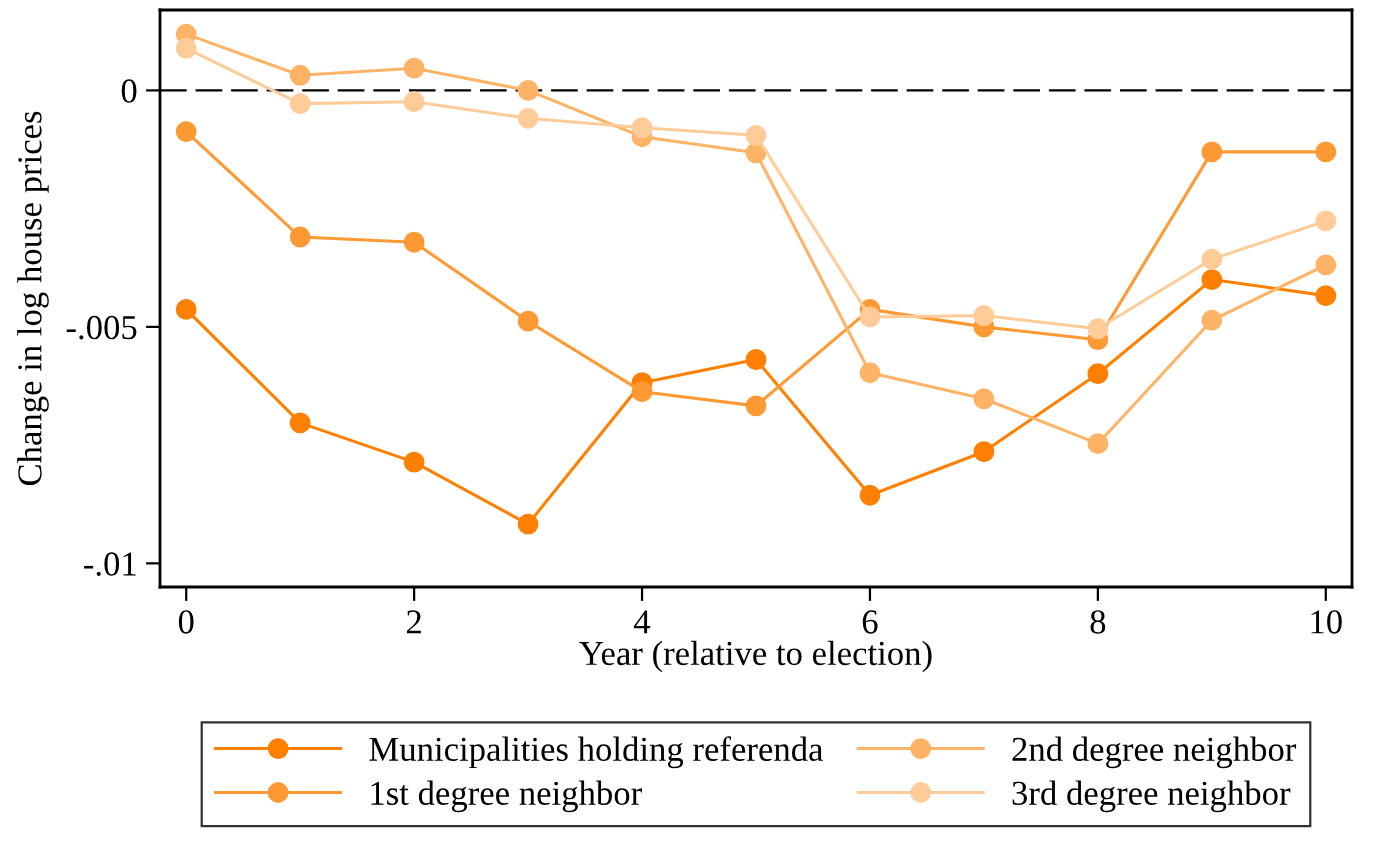 Image resolution: width=1373 pixels, height=844 pixels. Describe the element at coordinates (1154, 752) in the screenshot. I see `legend-label: 2nd degree neighbor` at that location.